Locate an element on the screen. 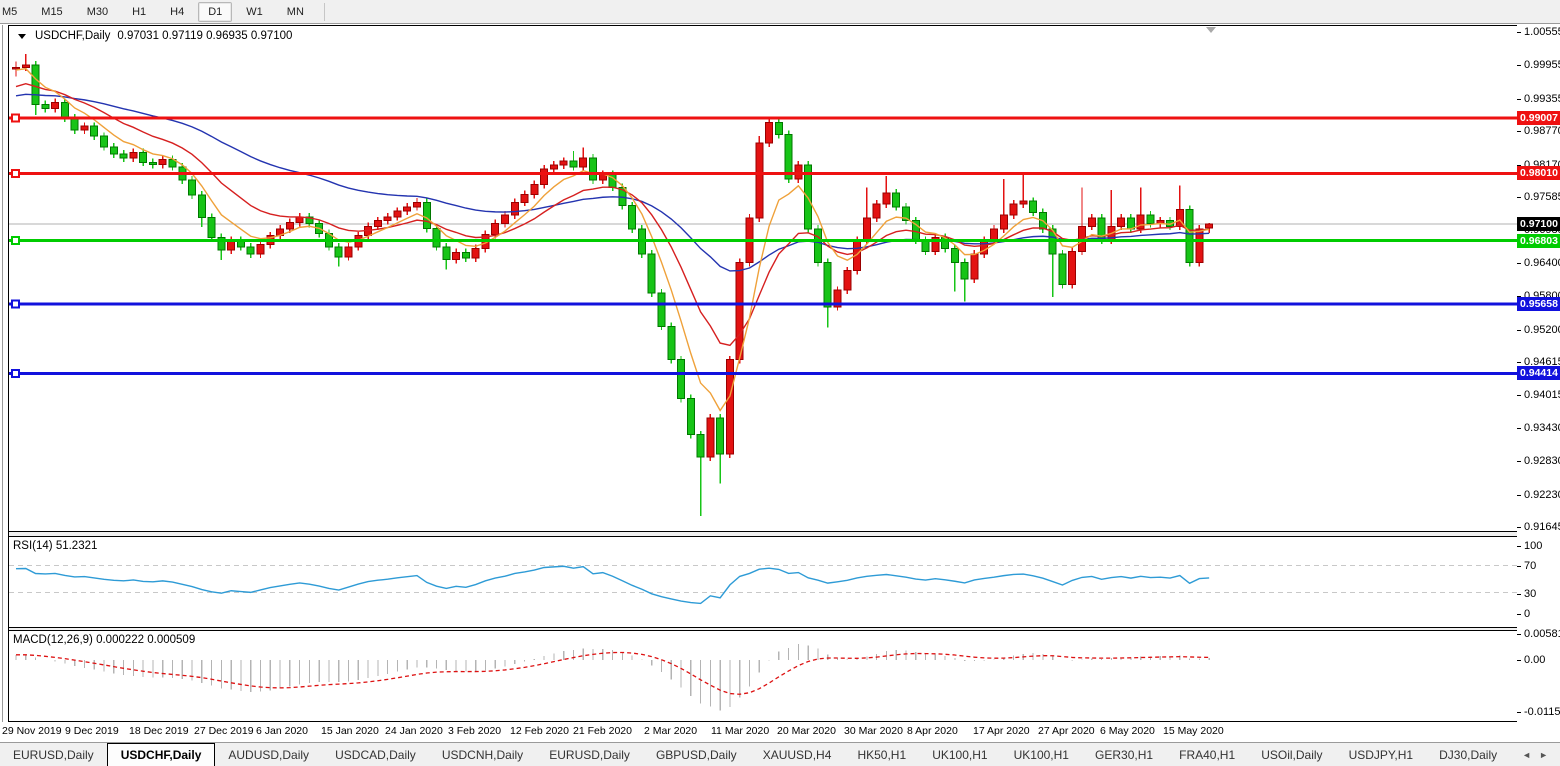  macd-indicator-label: MACD(12,26,9) 0.000222 0.000509 is located at coordinates (104, 640).